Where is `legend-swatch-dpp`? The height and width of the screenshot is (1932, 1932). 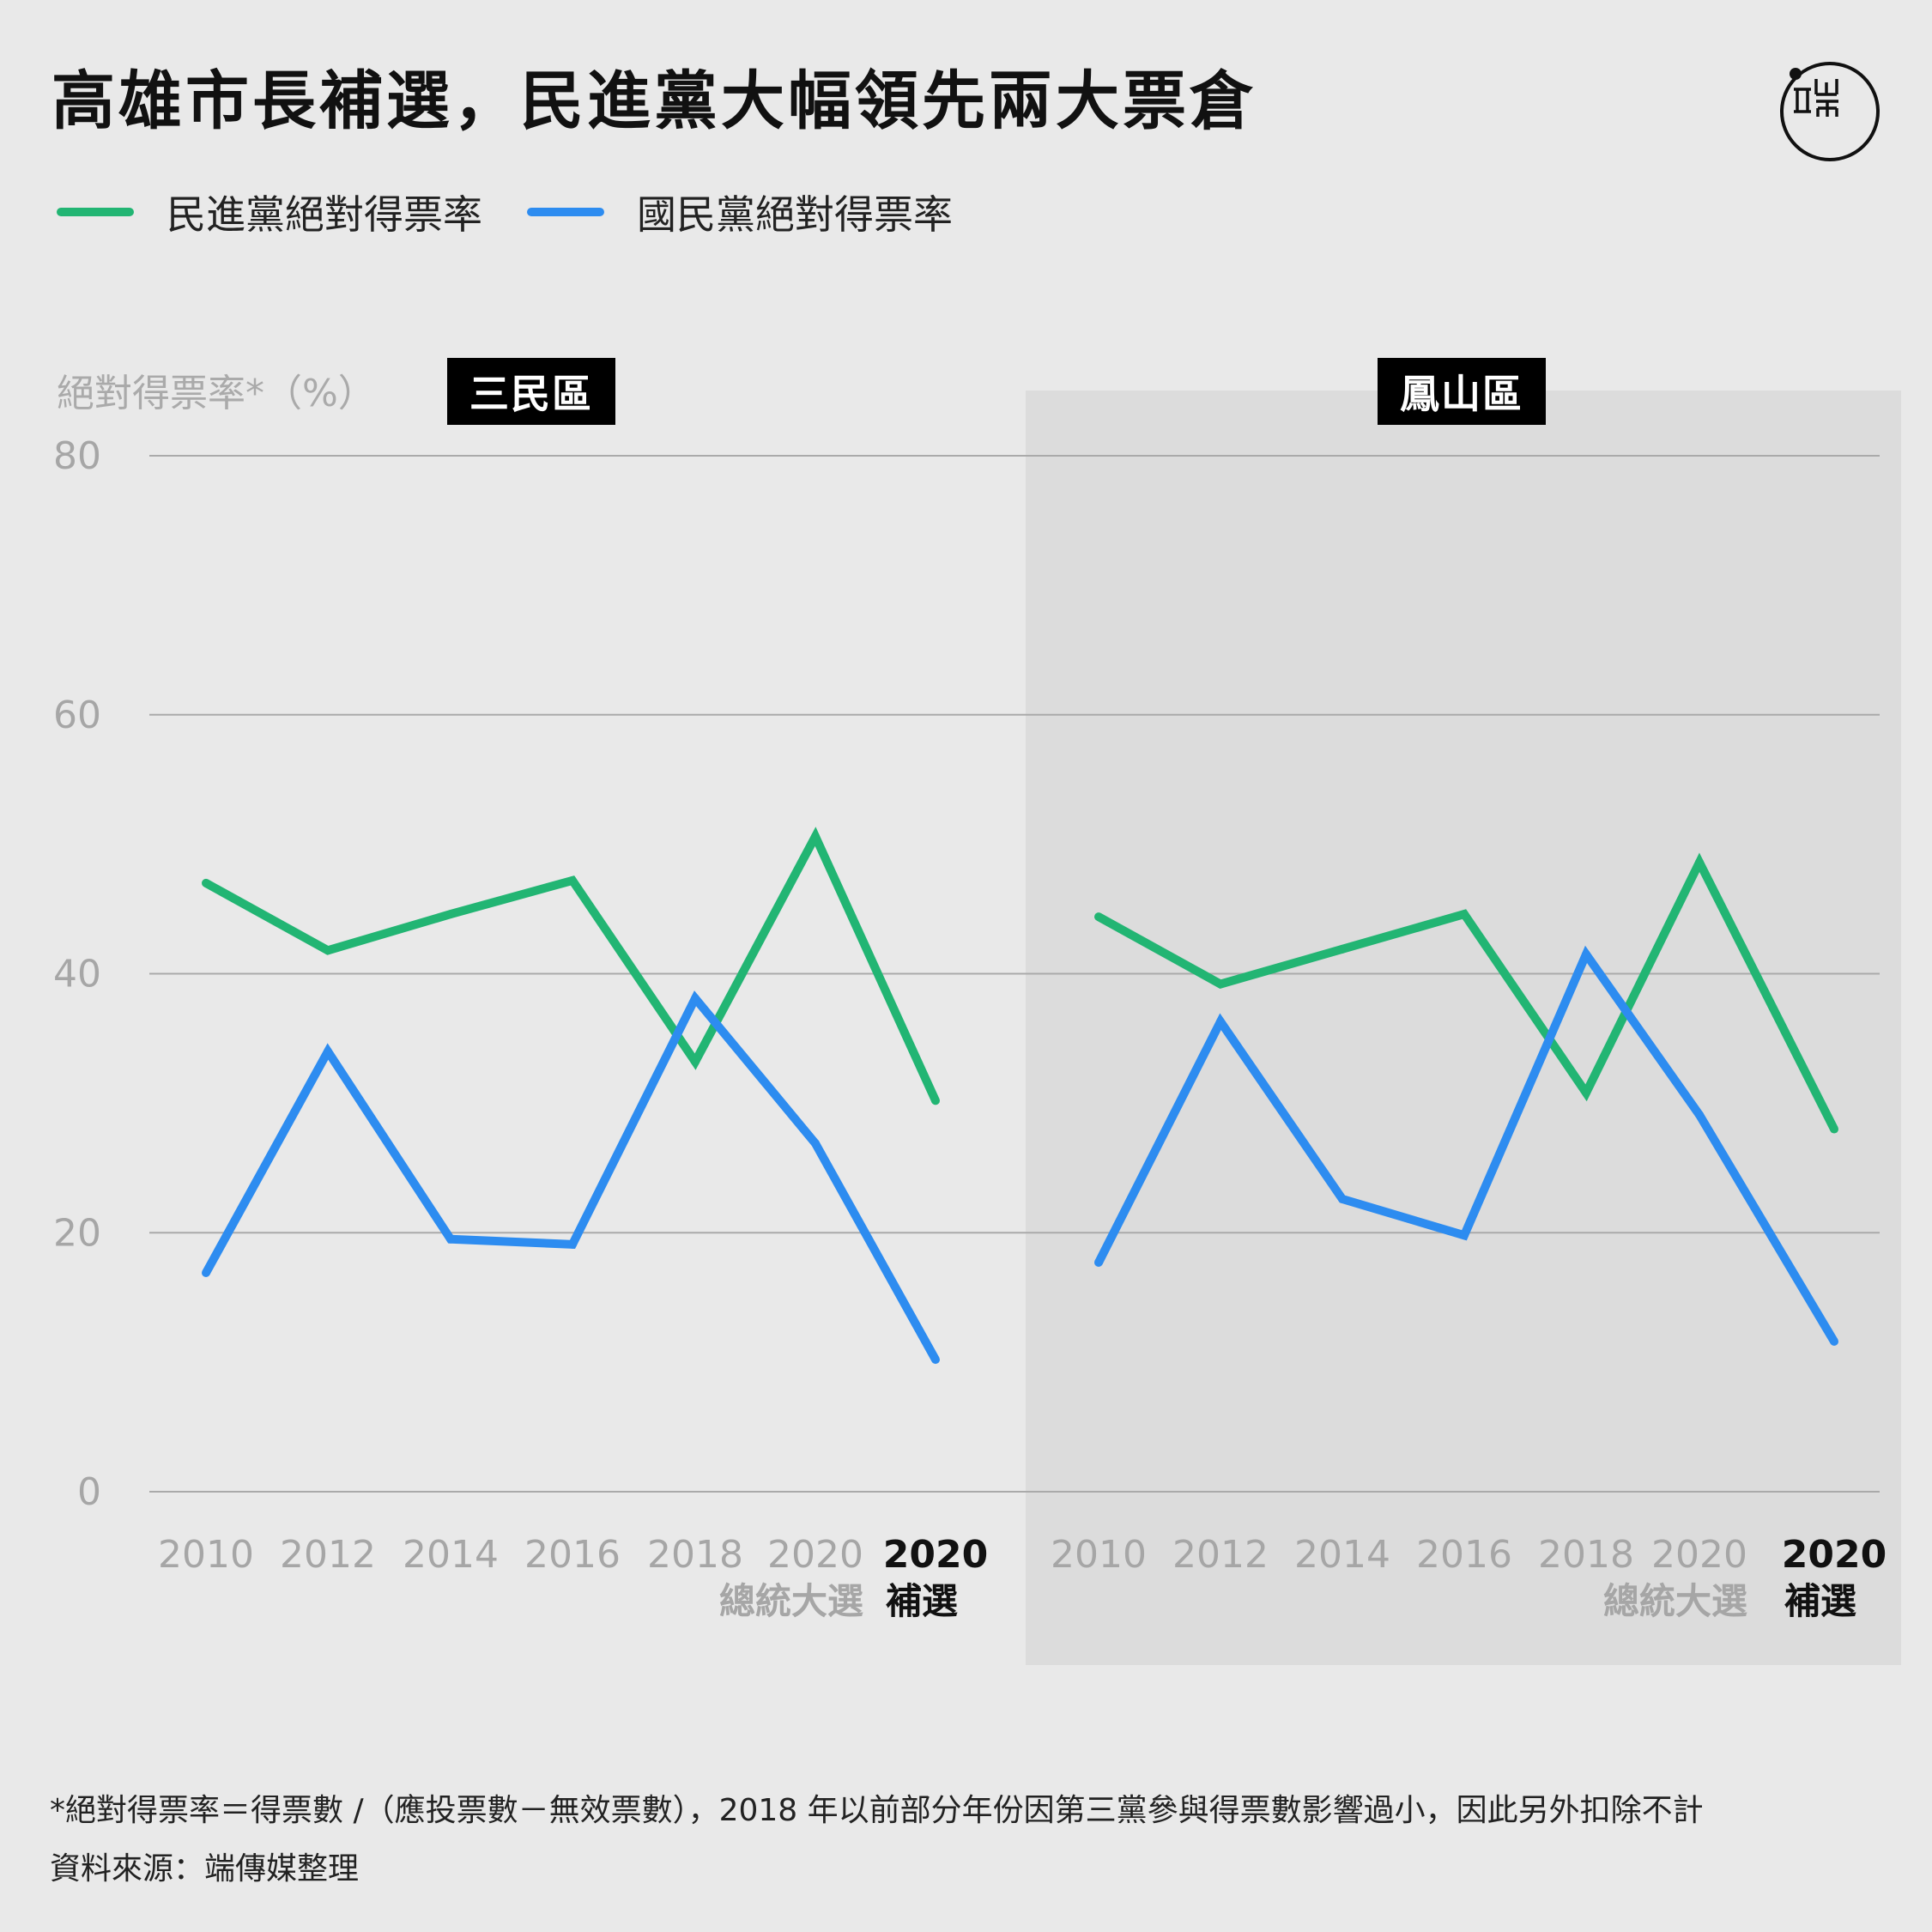 legend-swatch-dpp is located at coordinates (96, 212).